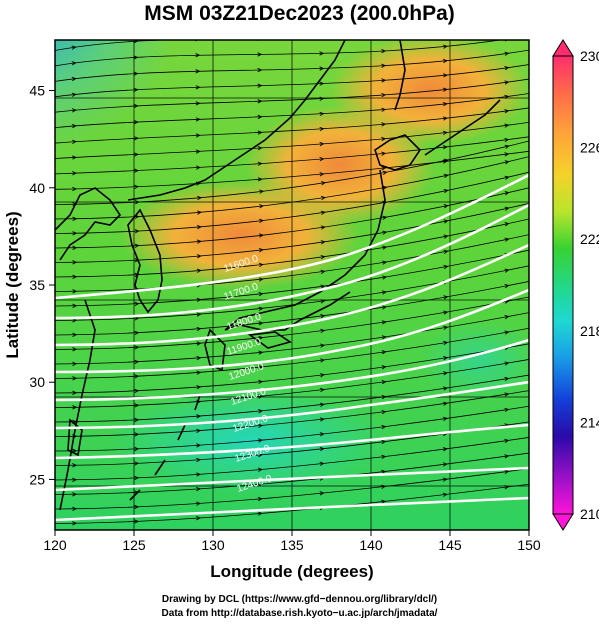 Image resolution: width=599 pixels, height=625 pixels. Describe the element at coordinates (42, 285) in the screenshot. I see `y-axis-ticks: 25 30 35 40 45` at that location.